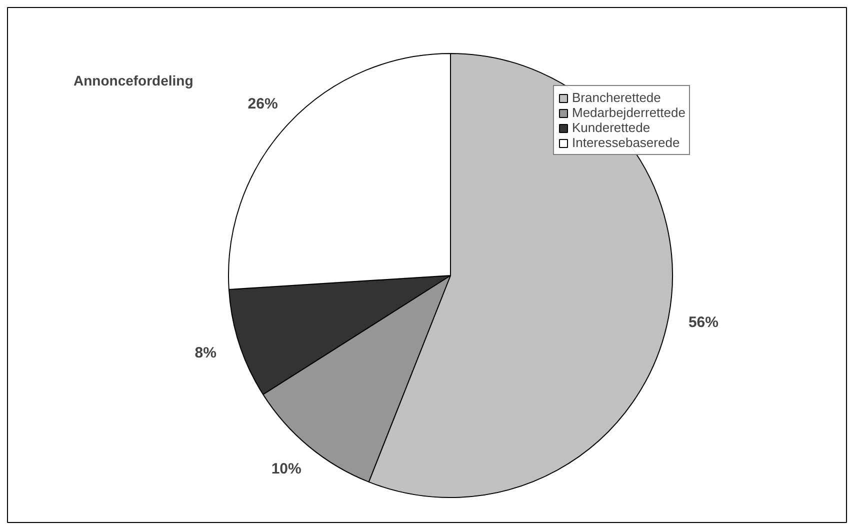 The width and height of the screenshot is (853, 529). What do you see at coordinates (611, 127) in the screenshot?
I see `legend-label: Kunderettede` at bounding box center [611, 127].